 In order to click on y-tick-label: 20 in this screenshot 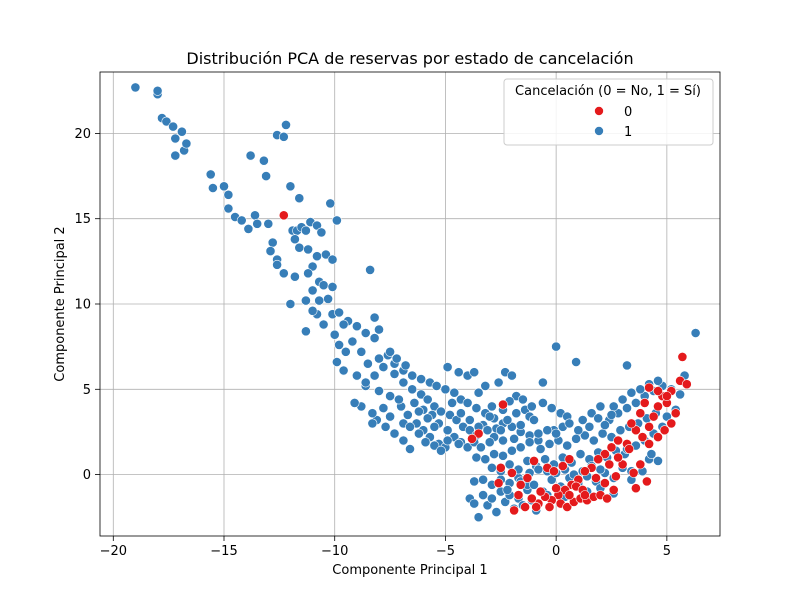, I will do `click(82, 134)`.